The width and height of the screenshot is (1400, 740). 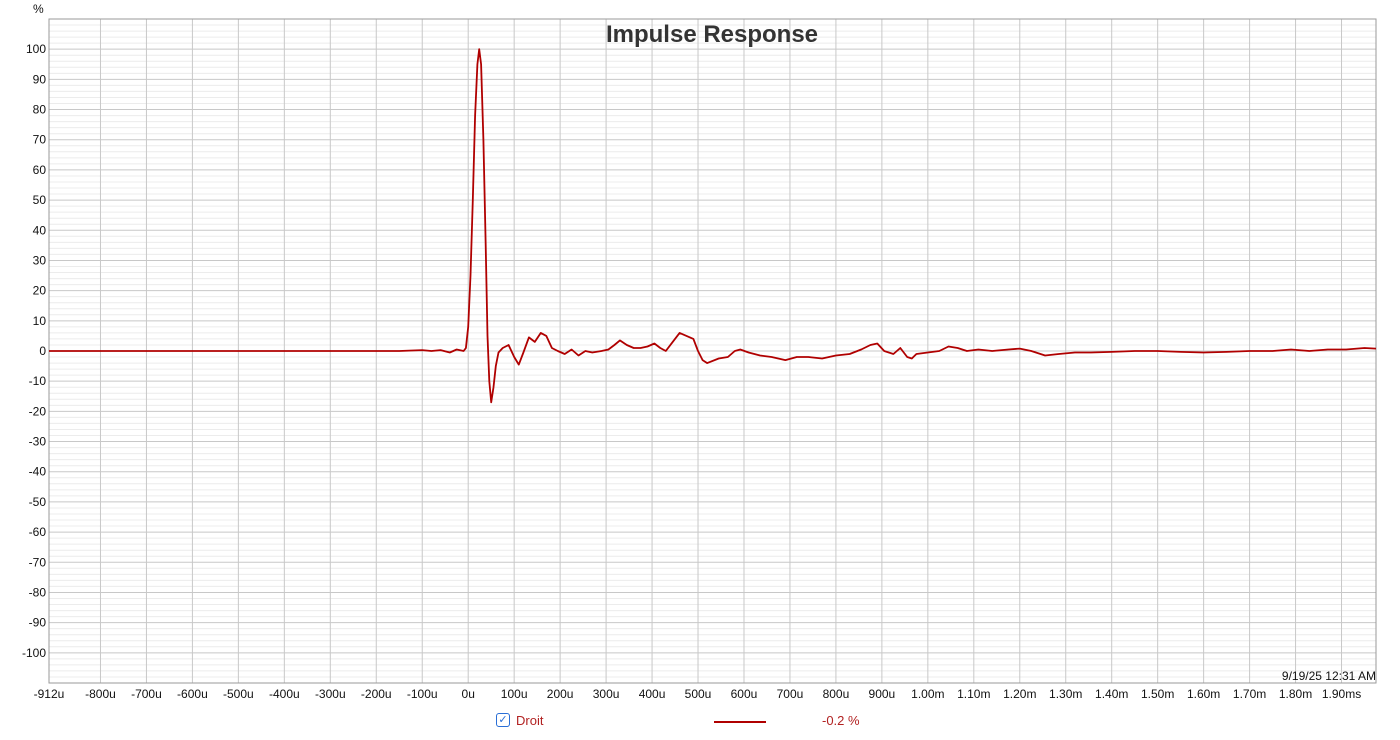 What do you see at coordinates (38, 562) in the screenshot?
I see `y-tick-label: -70` at bounding box center [38, 562].